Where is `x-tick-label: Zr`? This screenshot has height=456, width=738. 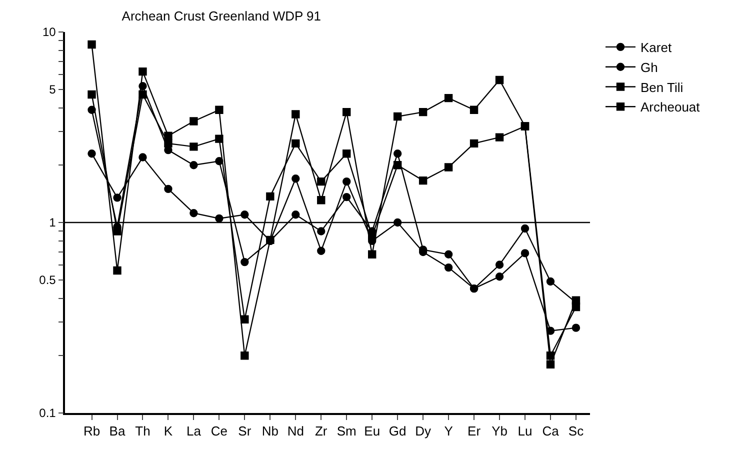
x-tick-label: Zr is located at coordinates (321, 430).